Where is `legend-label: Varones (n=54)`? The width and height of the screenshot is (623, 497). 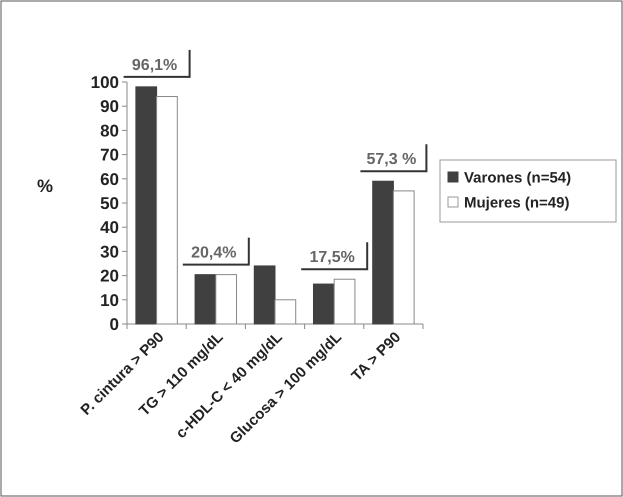 legend-label: Varones (n=54) is located at coordinates (518, 177).